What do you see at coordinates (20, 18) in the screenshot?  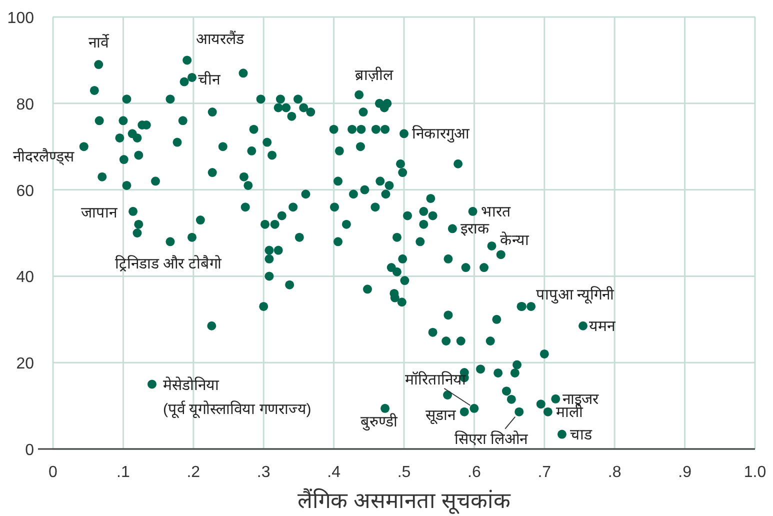 I see `y-tick-label: 100` at bounding box center [20, 18].